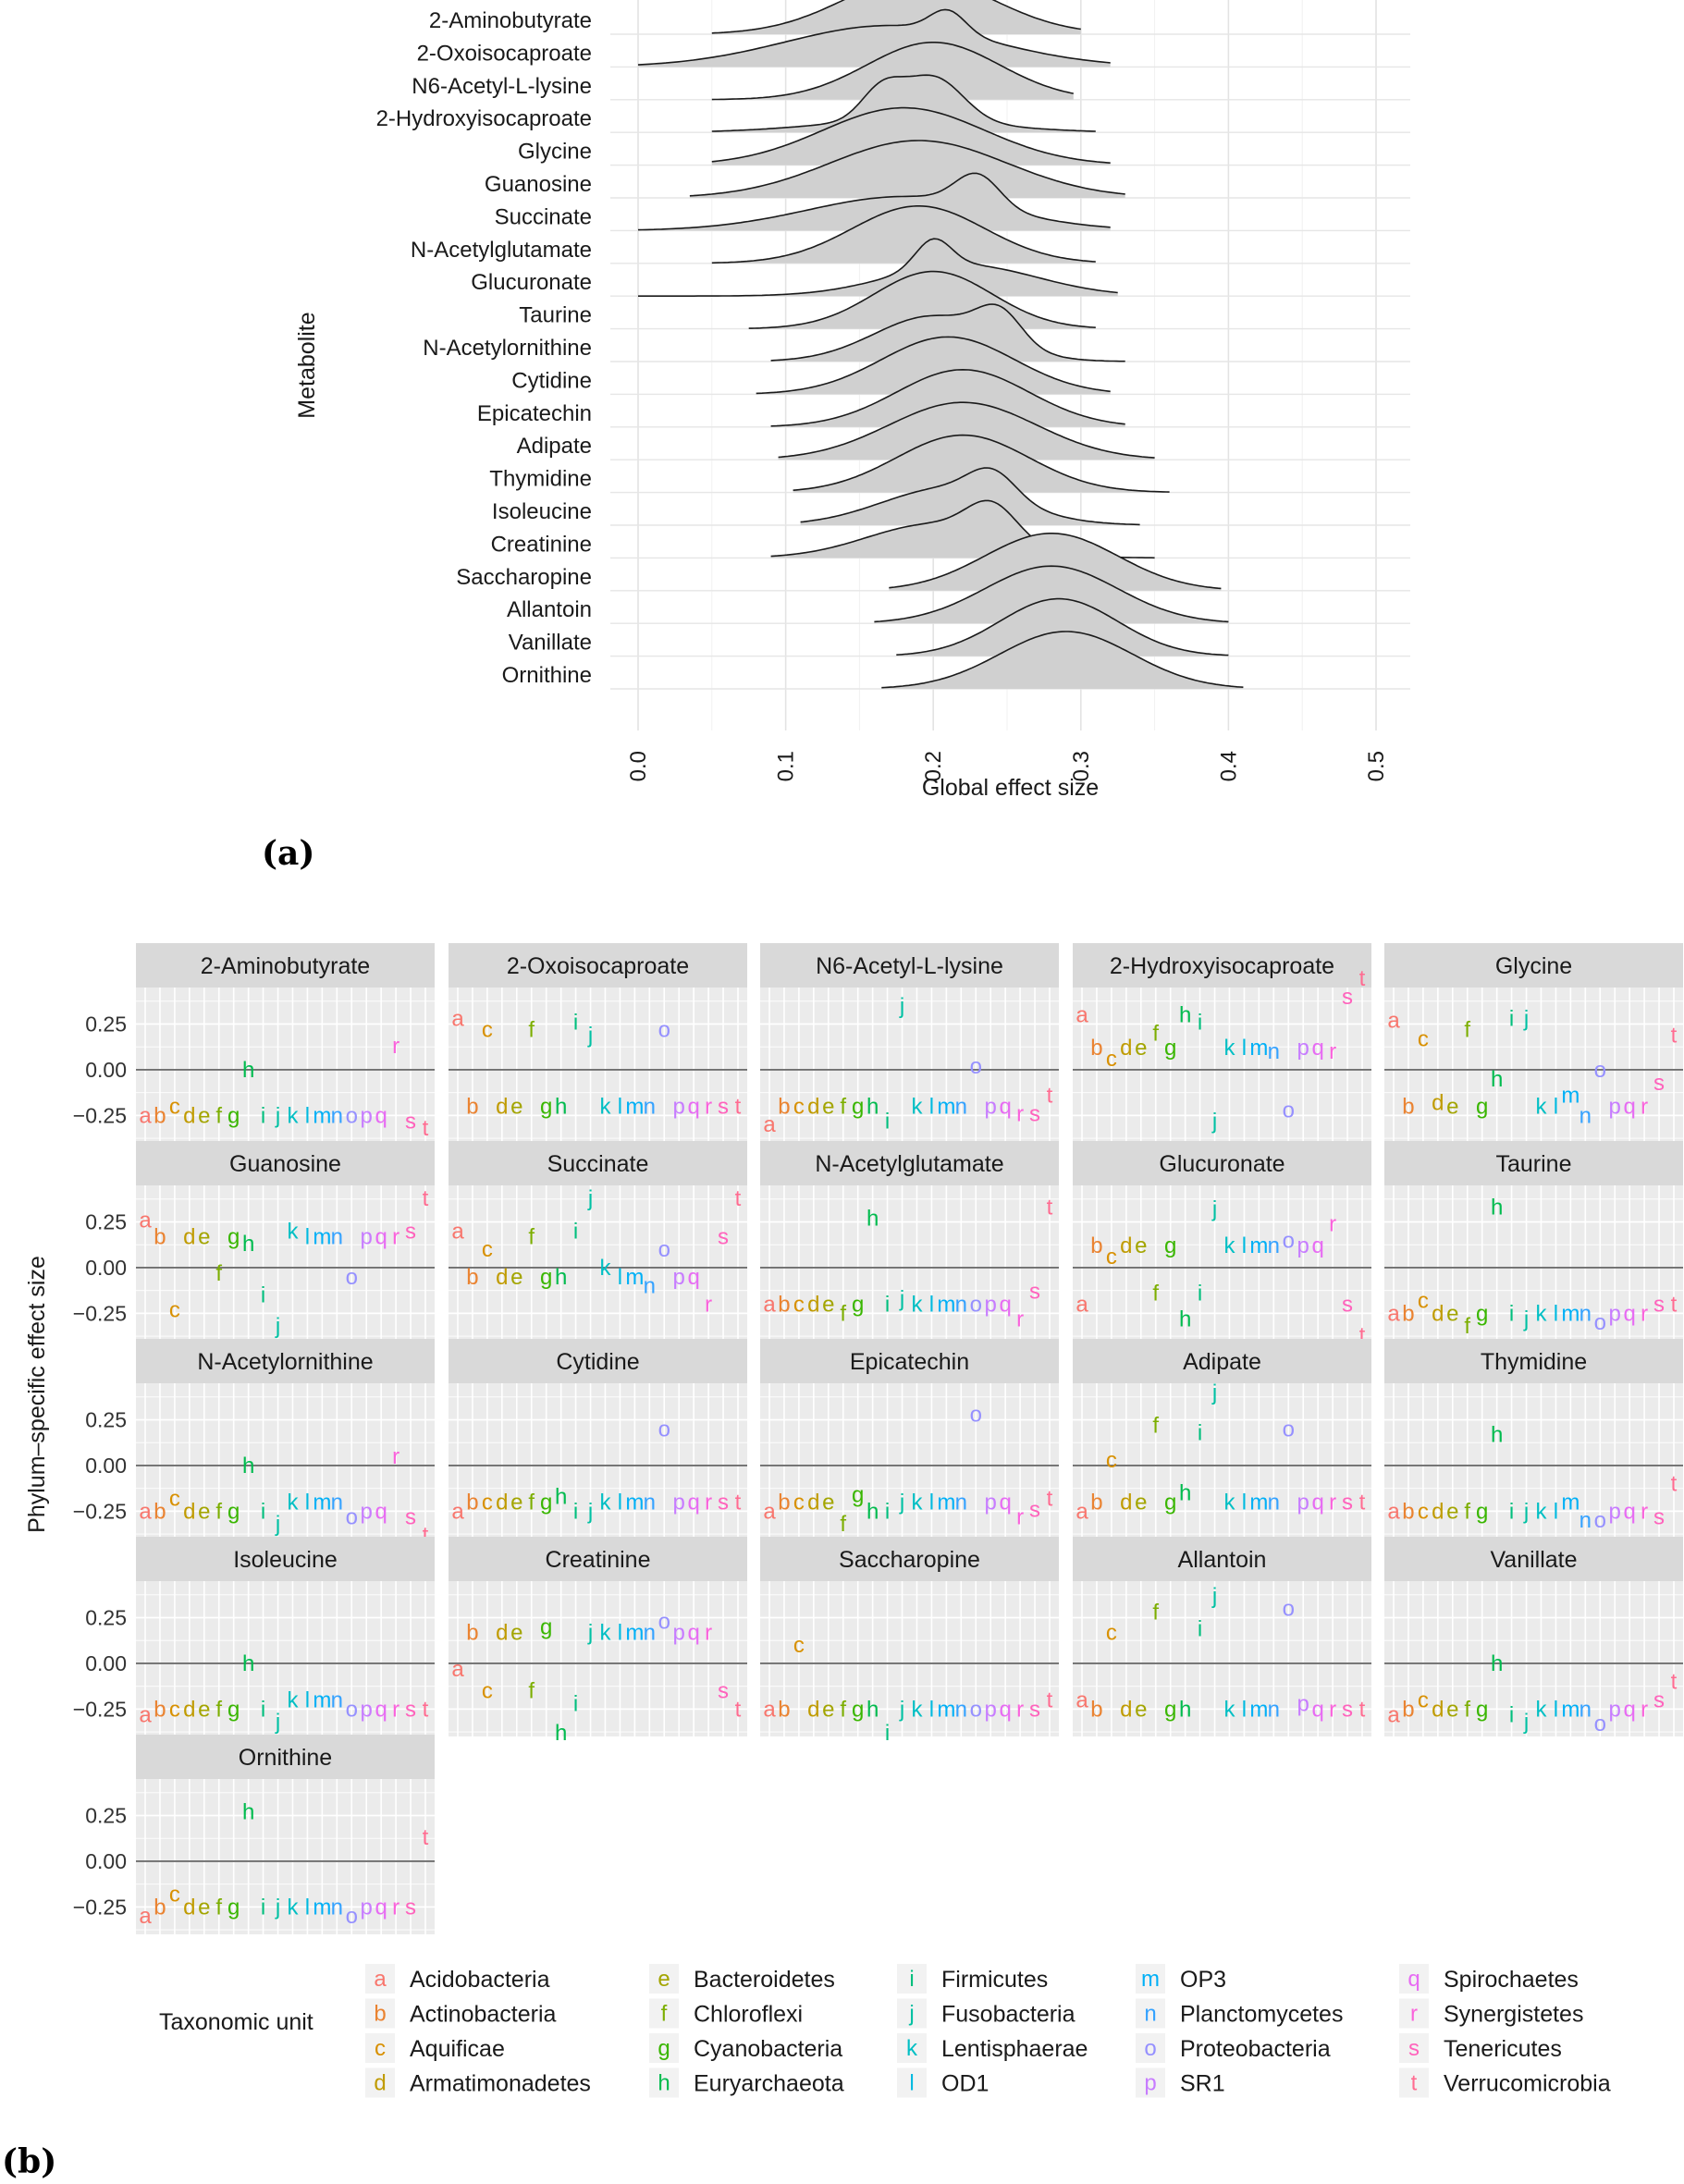  What do you see at coordinates (787, 766) in the screenshot?
I see `x-tick-label: 0.1` at bounding box center [787, 766].